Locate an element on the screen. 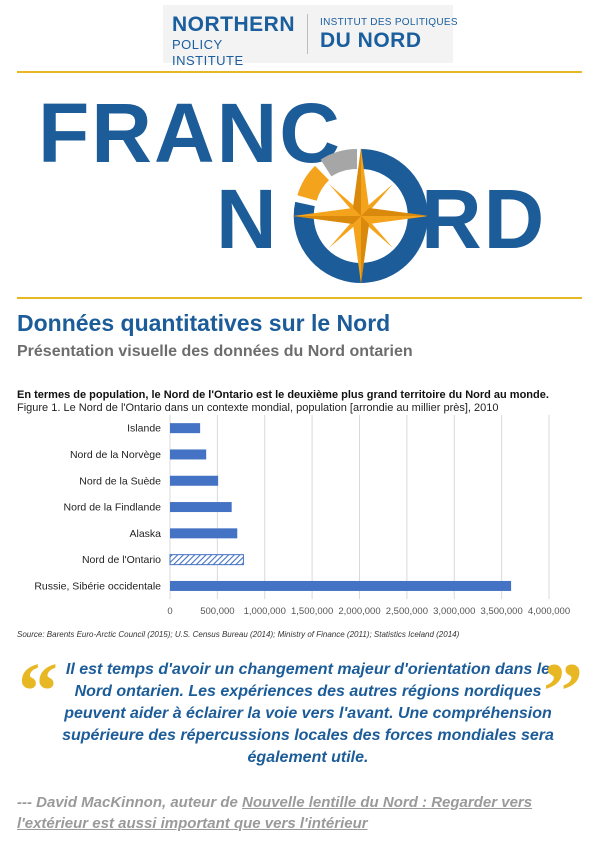 The width and height of the screenshot is (601, 853). x-tick-label: 2,000,000 is located at coordinates (359, 611).